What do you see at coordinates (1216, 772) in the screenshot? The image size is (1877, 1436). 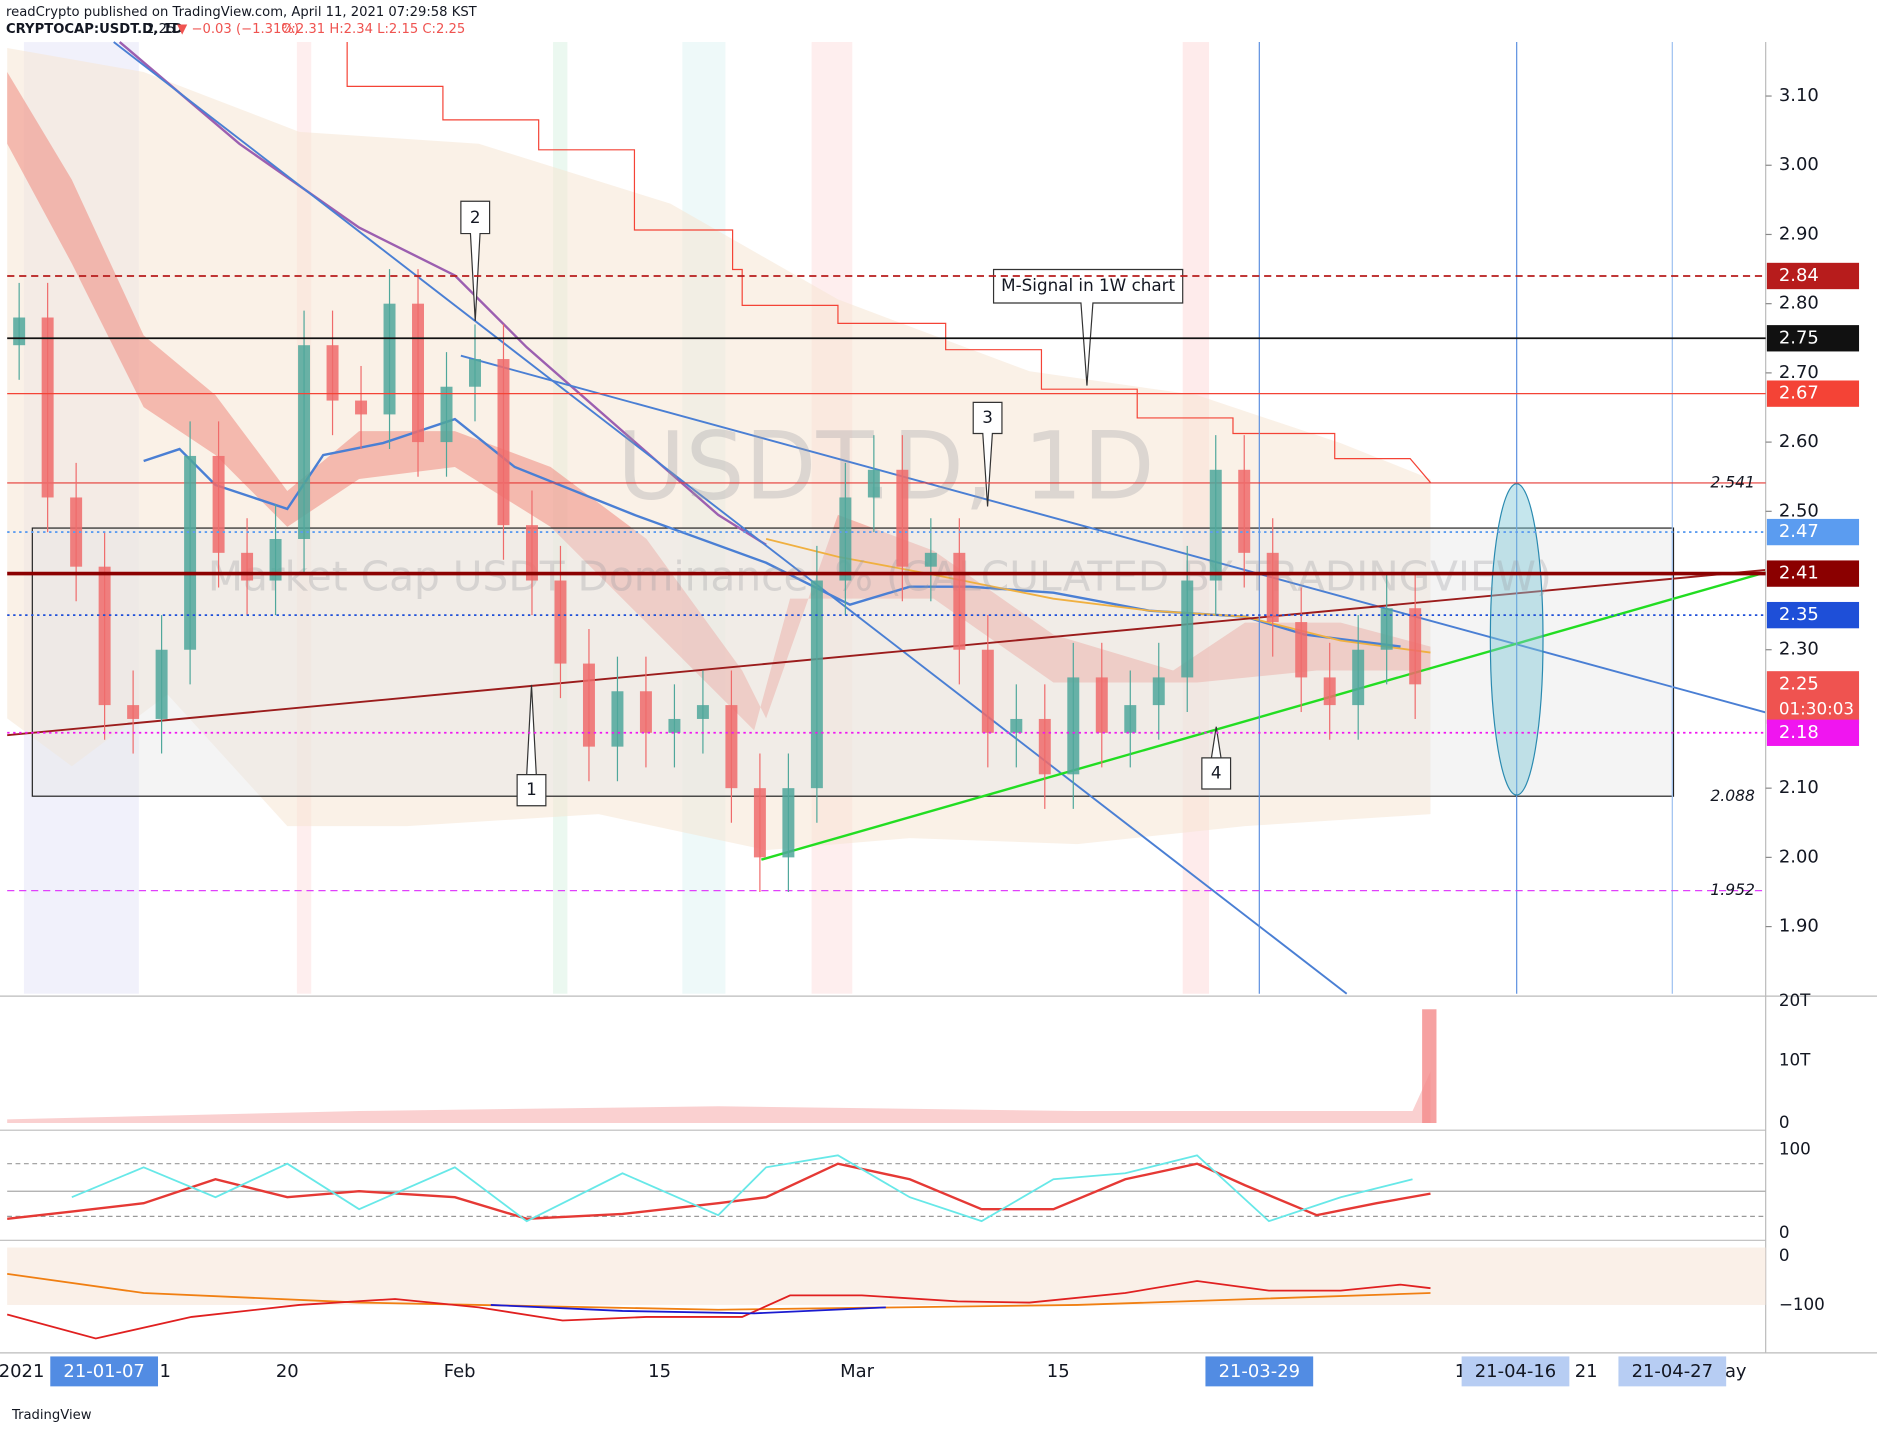 I see `callout: 4` at bounding box center [1216, 772].